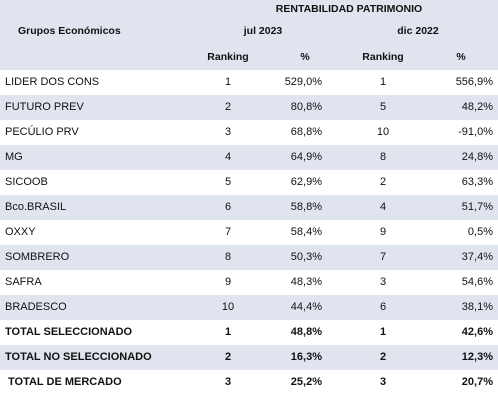 This screenshot has width=498, height=400. Describe the element at coordinates (306, 382) in the screenshot. I see `row-pct-1: 25,2%` at that location.